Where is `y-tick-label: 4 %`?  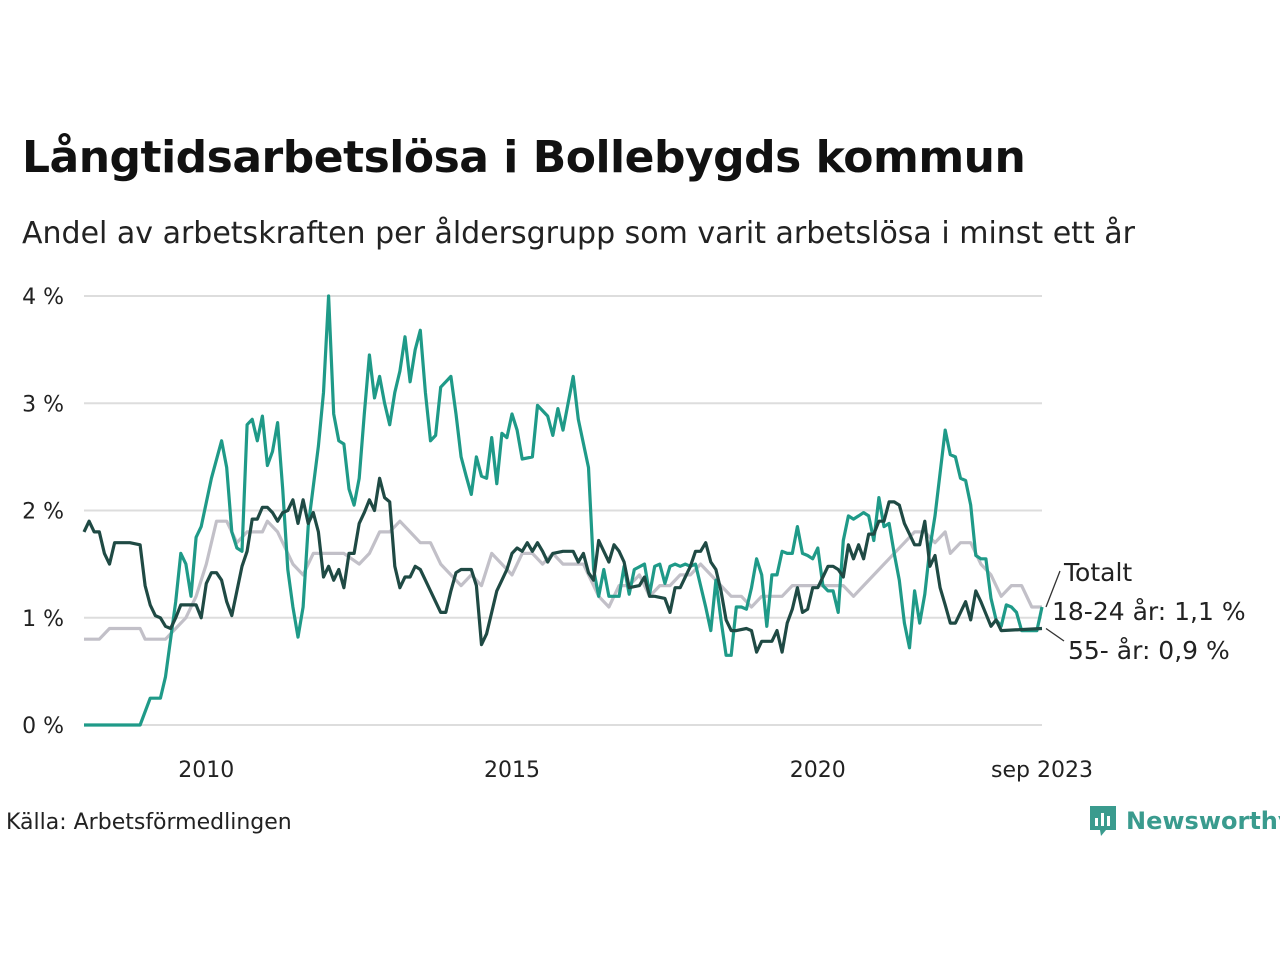 y-tick-label: 4 % is located at coordinates (43, 297).